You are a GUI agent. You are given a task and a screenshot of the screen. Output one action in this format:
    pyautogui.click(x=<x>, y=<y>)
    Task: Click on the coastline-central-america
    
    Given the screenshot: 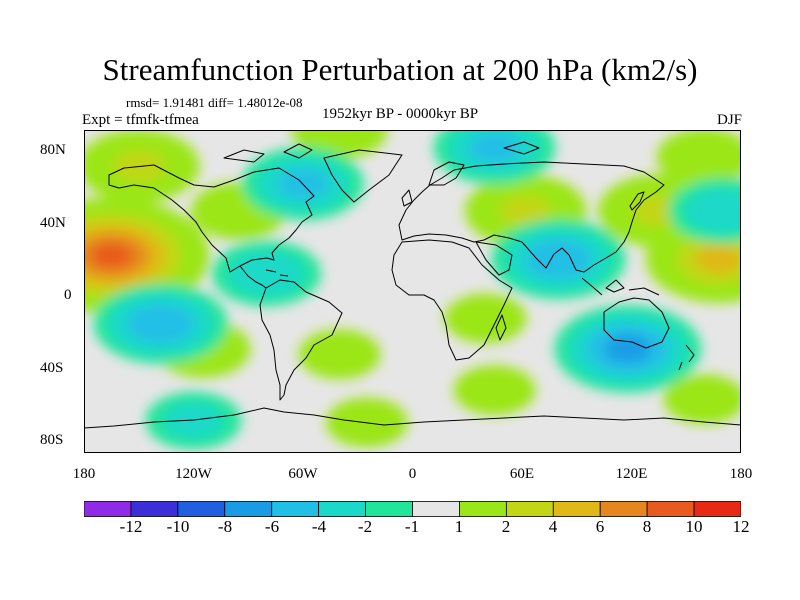 What is the action you would take?
    pyautogui.click(x=253, y=277)
    